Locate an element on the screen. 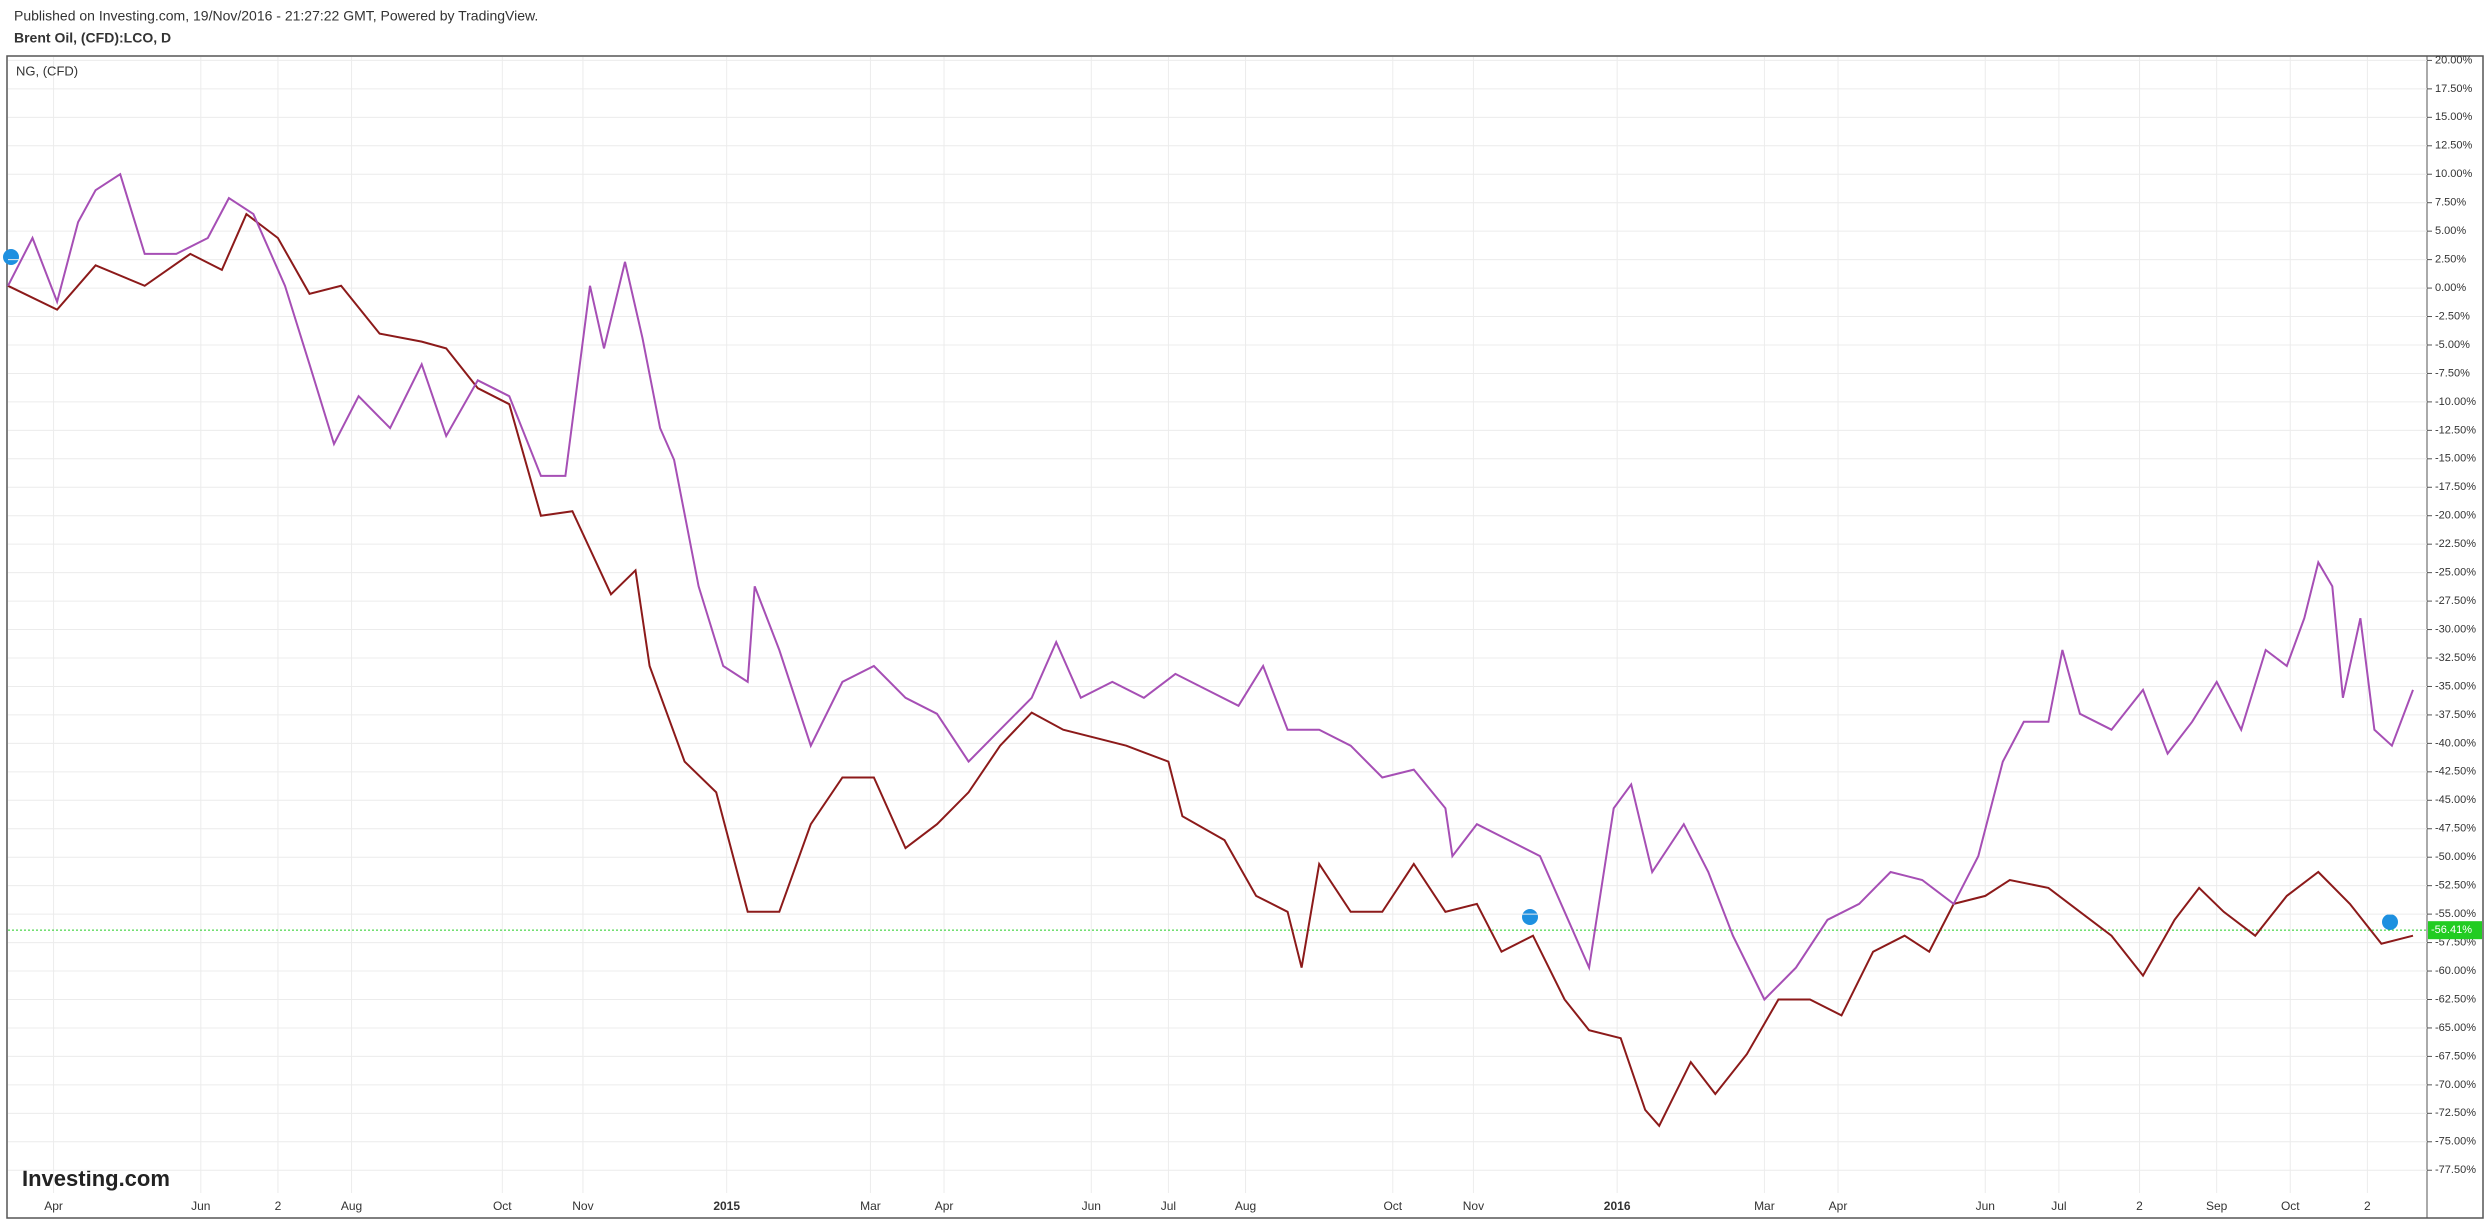 The width and height of the screenshot is (2487, 1222). y-tick-label: -37.50% is located at coordinates (2455, 715).